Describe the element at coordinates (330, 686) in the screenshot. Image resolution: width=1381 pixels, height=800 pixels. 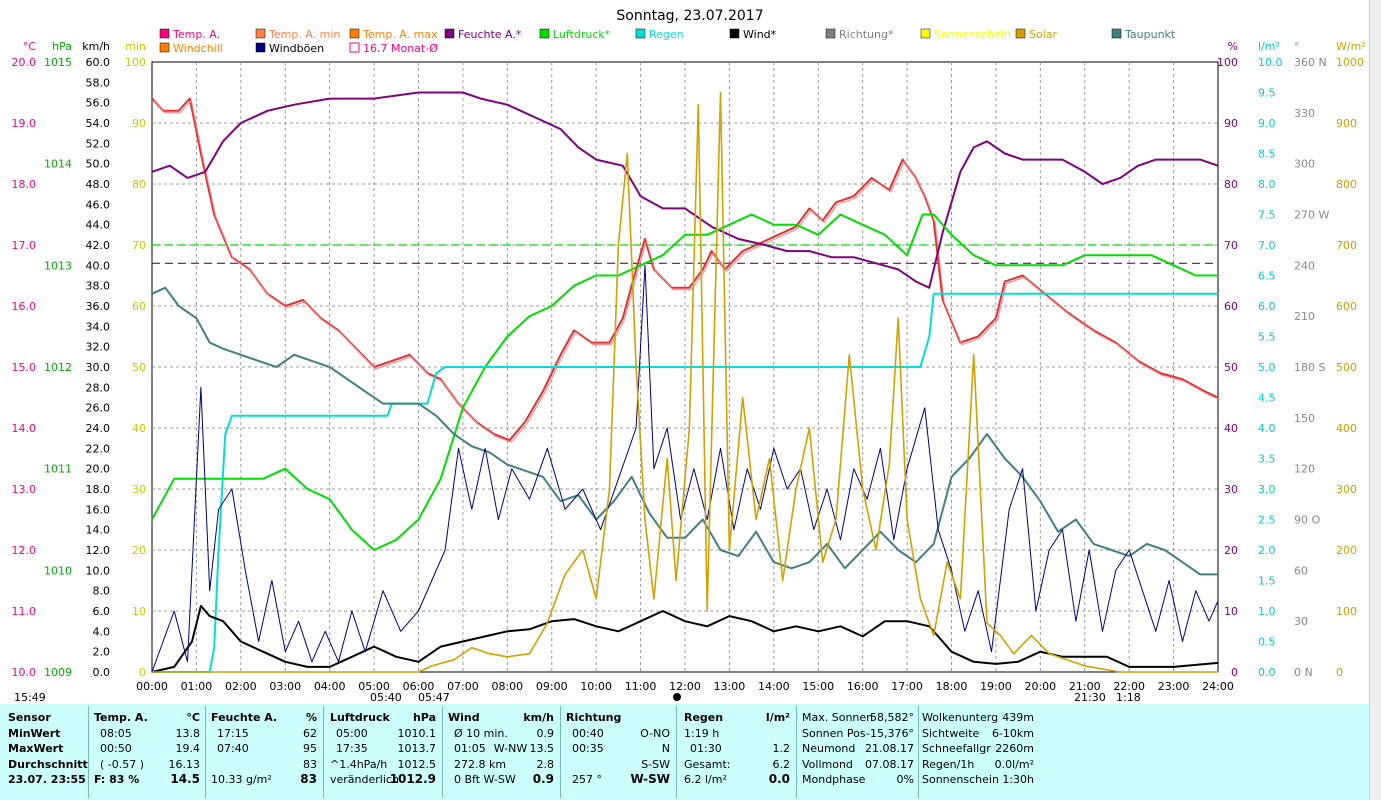
I see `x-tick-label: 04:00` at that location.